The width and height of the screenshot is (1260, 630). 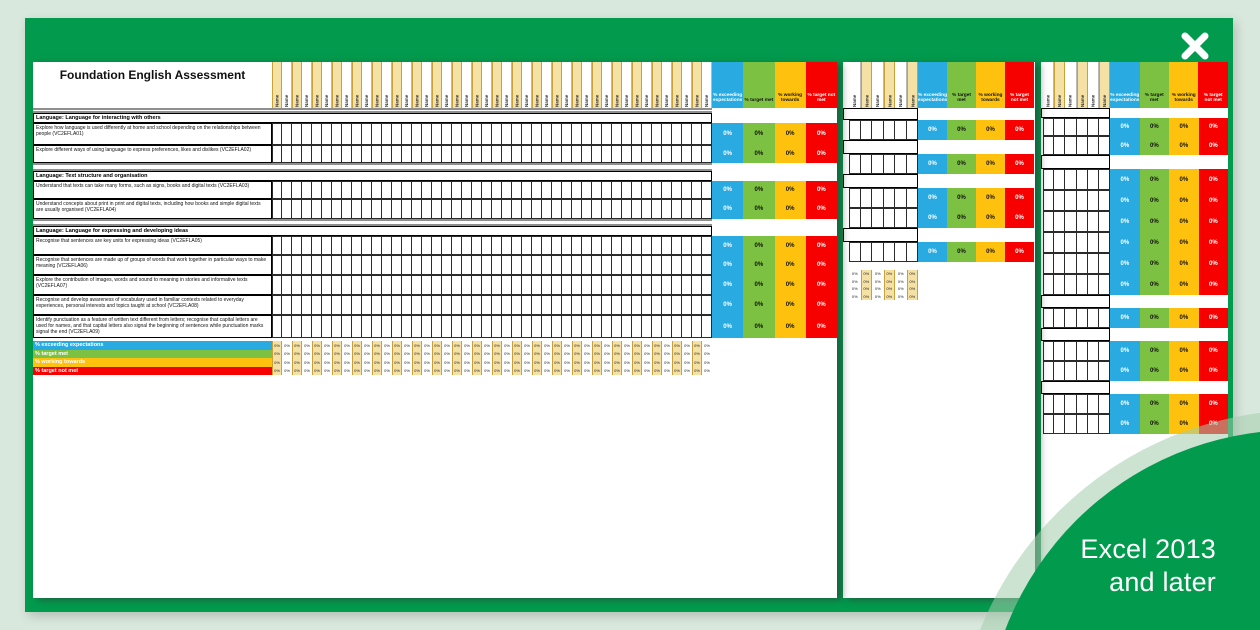 What do you see at coordinates (1134, 179) in the screenshot?
I see `assessment-row: 0%0%0%0%` at bounding box center [1134, 179].